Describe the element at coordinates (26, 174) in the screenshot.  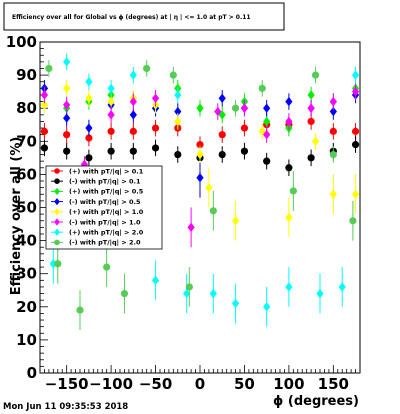
I see `y-tick-label: 60` at that location.